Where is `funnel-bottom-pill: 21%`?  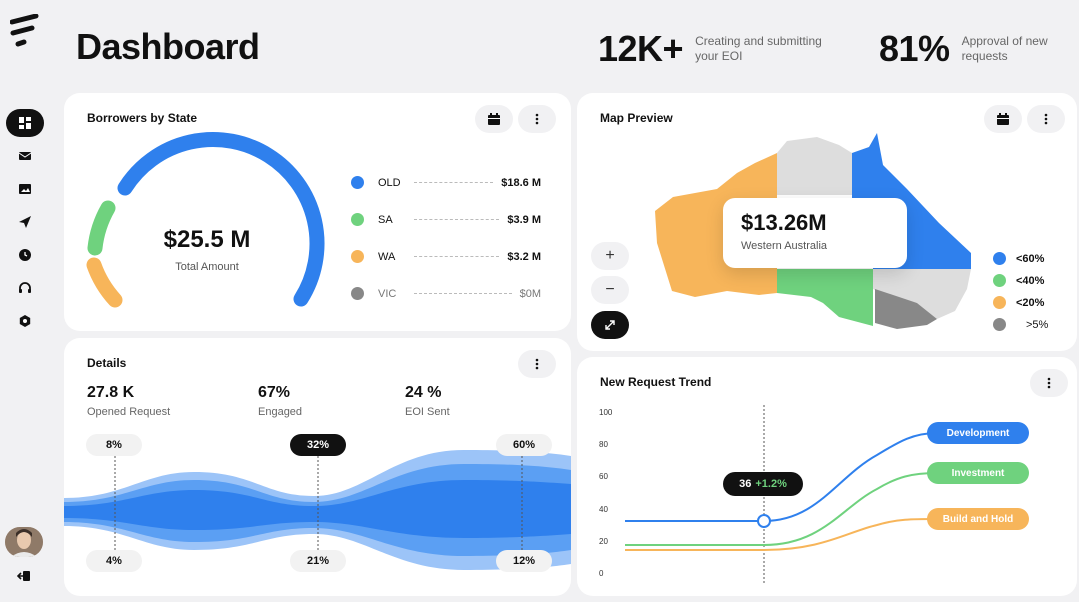 funnel-bottom-pill: 21% is located at coordinates (318, 561).